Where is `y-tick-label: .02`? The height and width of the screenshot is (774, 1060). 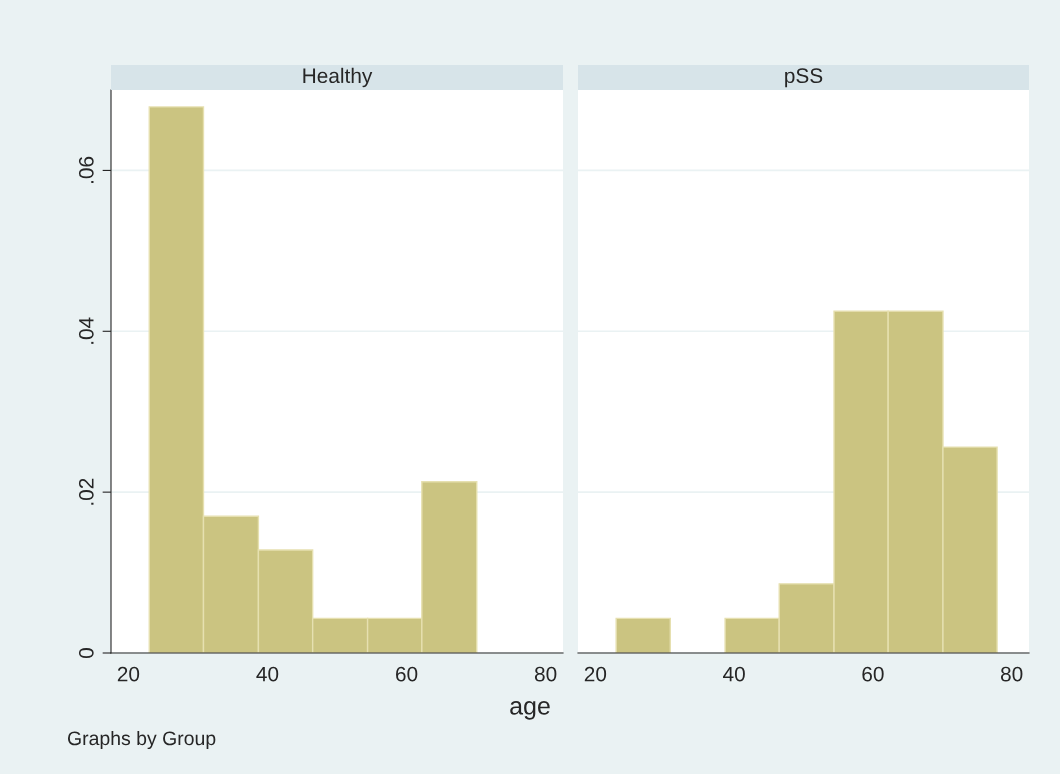
y-tick-label: .02 is located at coordinates (86, 491).